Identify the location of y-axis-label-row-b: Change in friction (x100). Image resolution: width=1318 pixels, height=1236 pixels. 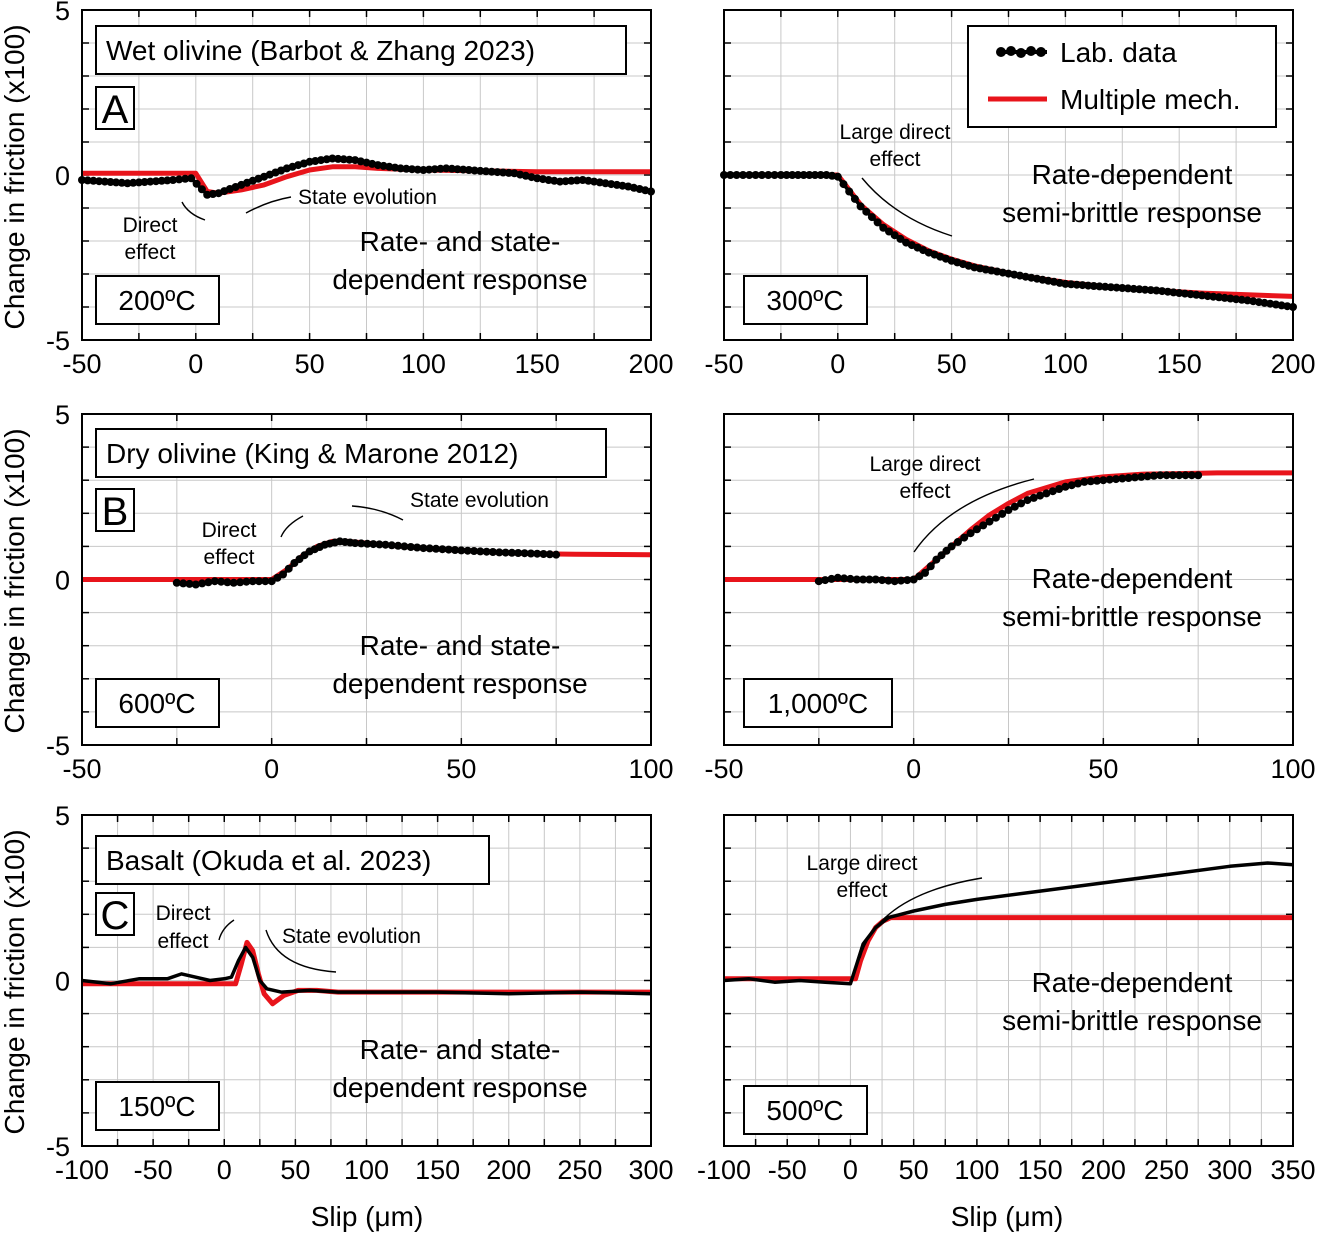
(15, 580).